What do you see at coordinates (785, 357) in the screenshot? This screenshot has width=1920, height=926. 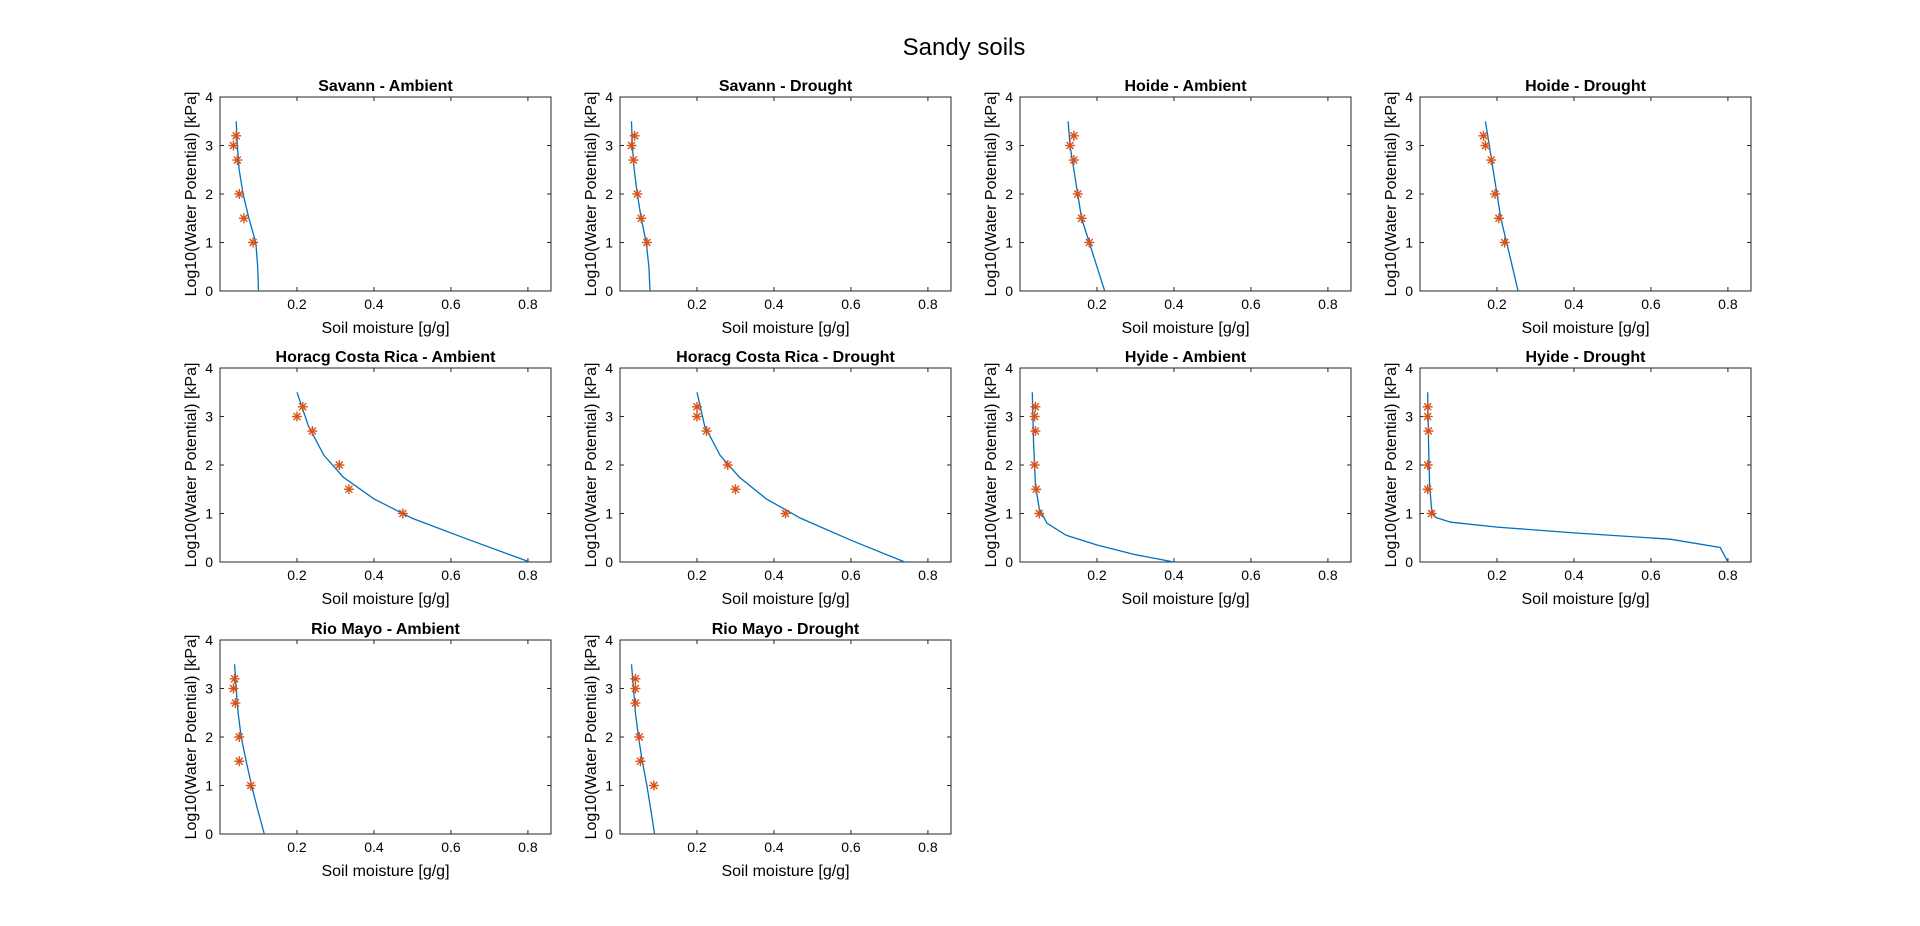 I see `subplot-title: Horacg Costa Rica - Drought` at bounding box center [785, 357].